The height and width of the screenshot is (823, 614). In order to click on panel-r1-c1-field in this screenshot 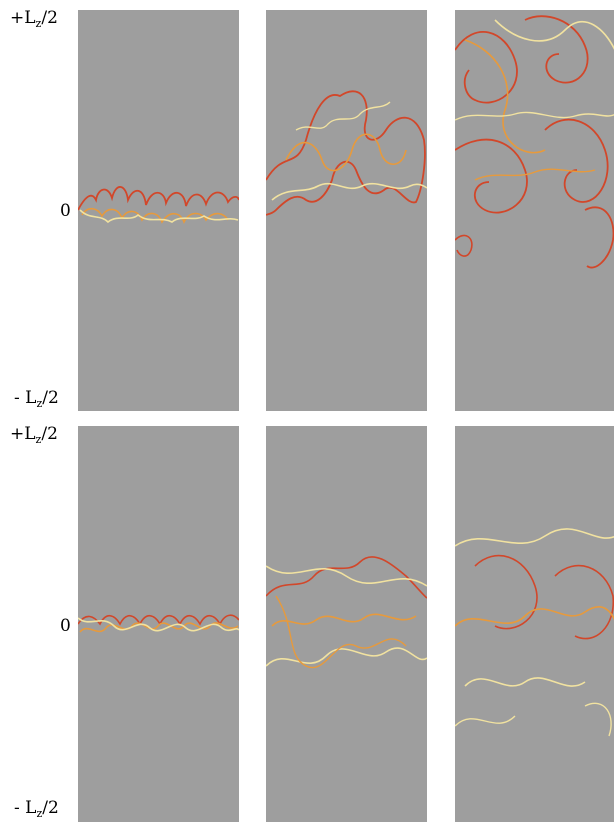, I will do `click(158, 205)`.